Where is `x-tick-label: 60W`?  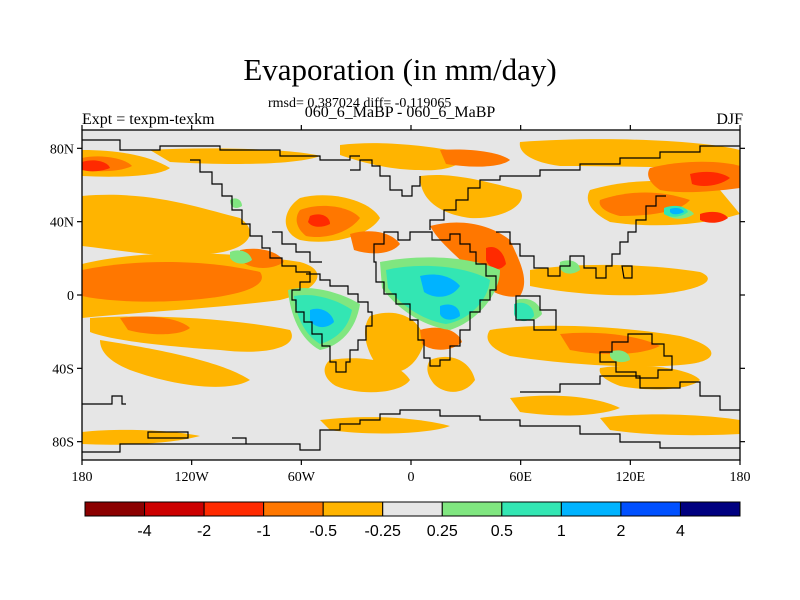
x-tick-label: 60W is located at coordinates (302, 477).